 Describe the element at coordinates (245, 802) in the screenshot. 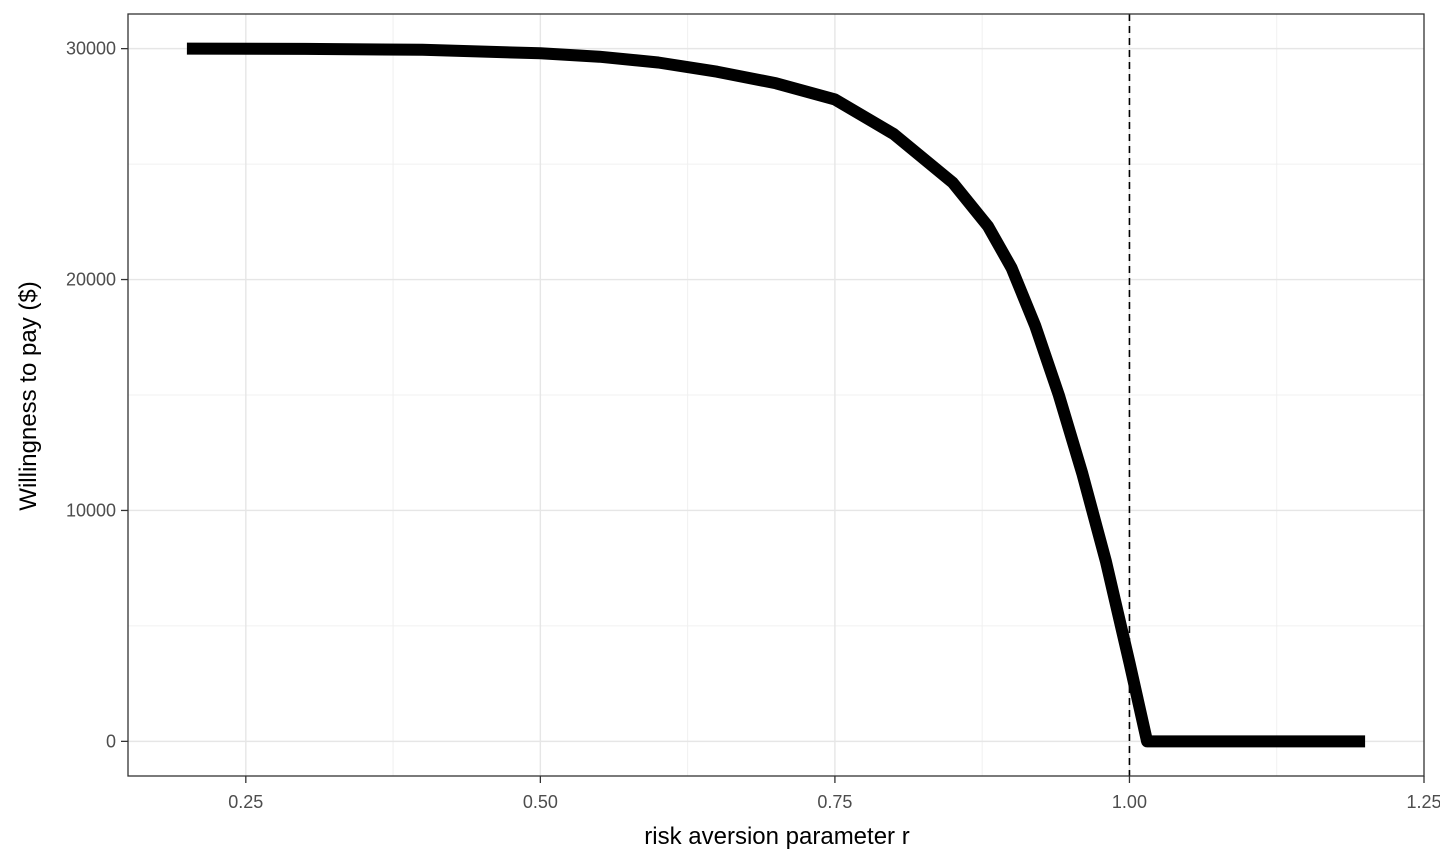

I see `x-tick-label: 0.25` at that location.